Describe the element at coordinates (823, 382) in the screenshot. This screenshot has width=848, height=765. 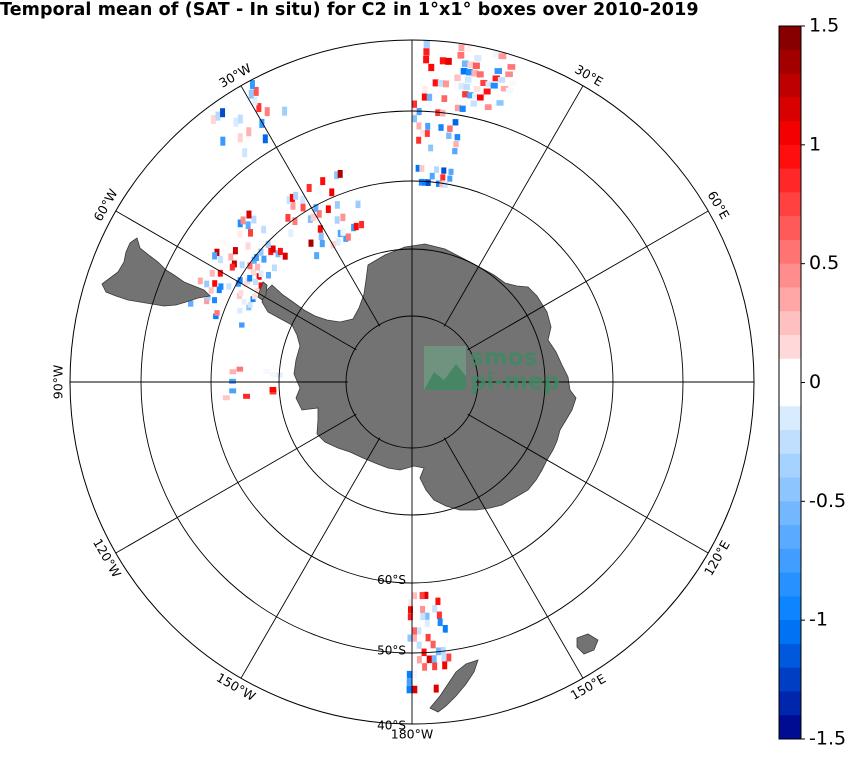
I see `colorbar-ticks: 1.5 1 0.5 0 -0.5 -1 -1.5` at that location.